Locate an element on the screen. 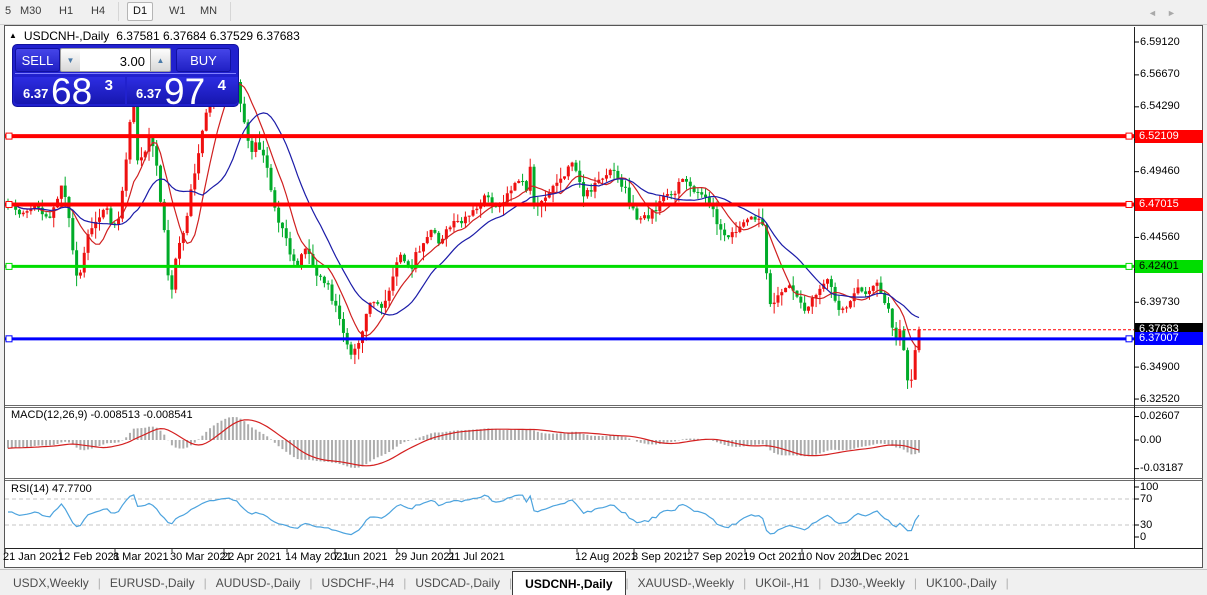 The width and height of the screenshot is (1207, 595). tab-usdx-weekly: USDX,Weekly is located at coordinates (51, 582).